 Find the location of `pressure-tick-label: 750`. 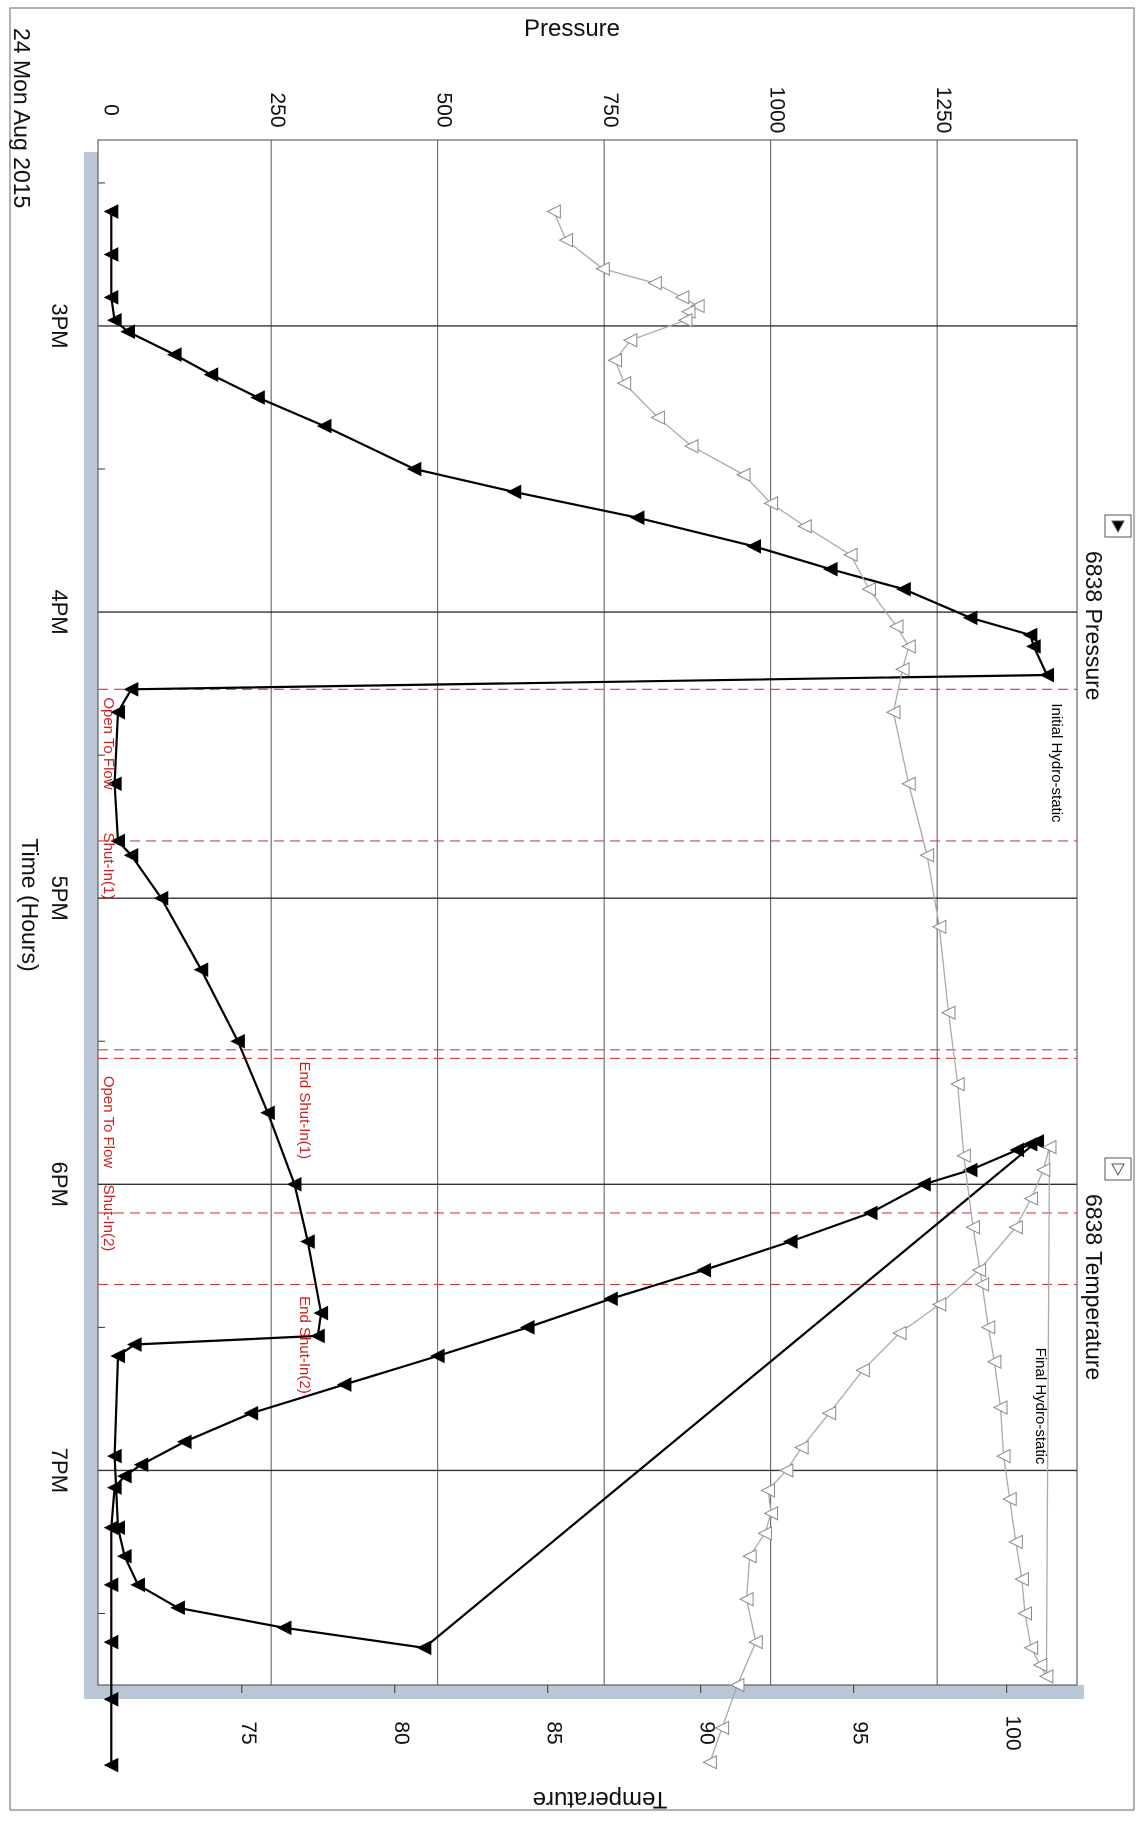

pressure-tick-label: 750 is located at coordinates (610, 109).